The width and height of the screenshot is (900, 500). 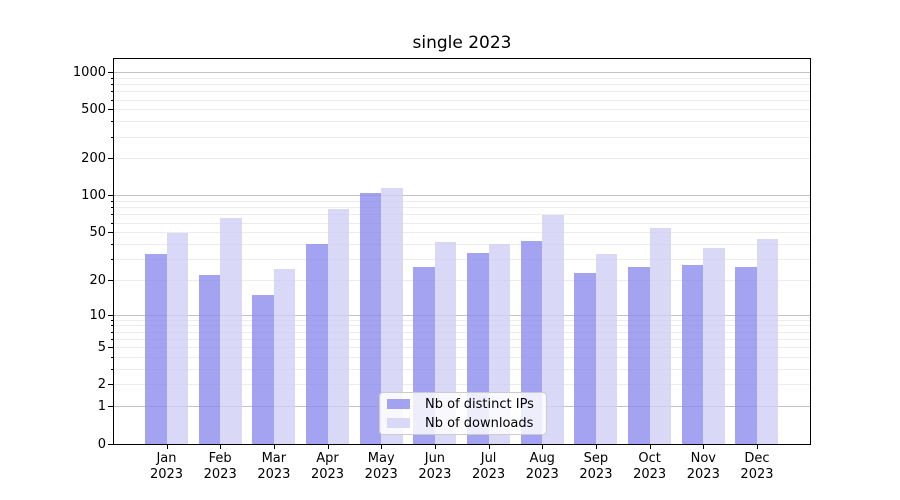 What do you see at coordinates (596, 466) in the screenshot?
I see `x-tick-label: Sep 2023` at bounding box center [596, 466].